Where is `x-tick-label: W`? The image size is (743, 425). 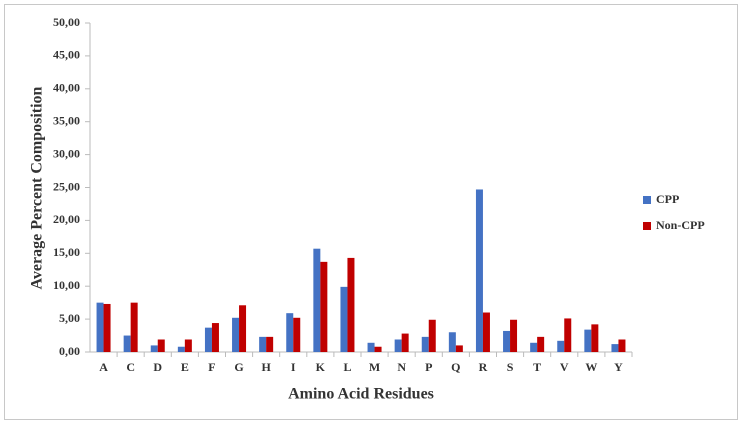 x-tick-label: W is located at coordinates (591, 367).